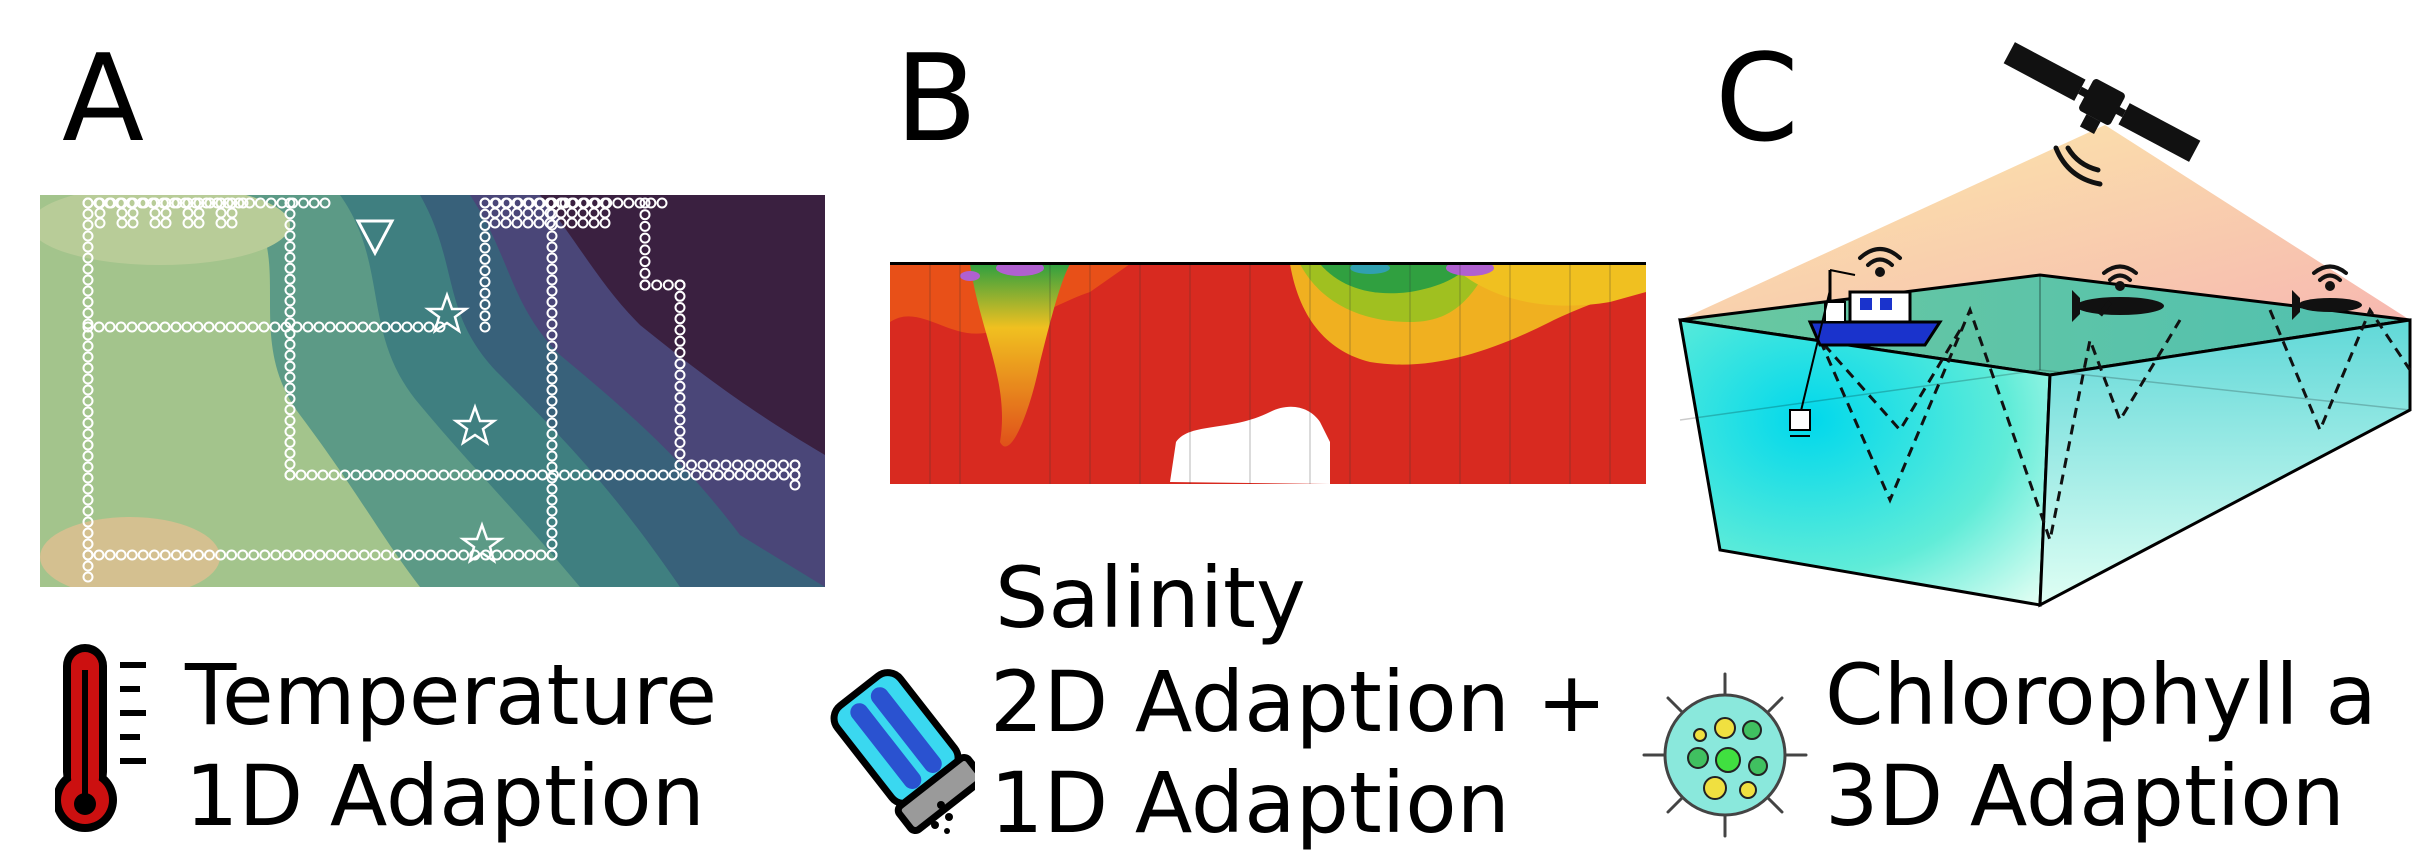 This screenshot has width=2435, height=854. Describe the element at coordinates (1268, 373) in the screenshot. I see `salinity-section-plot` at that location.